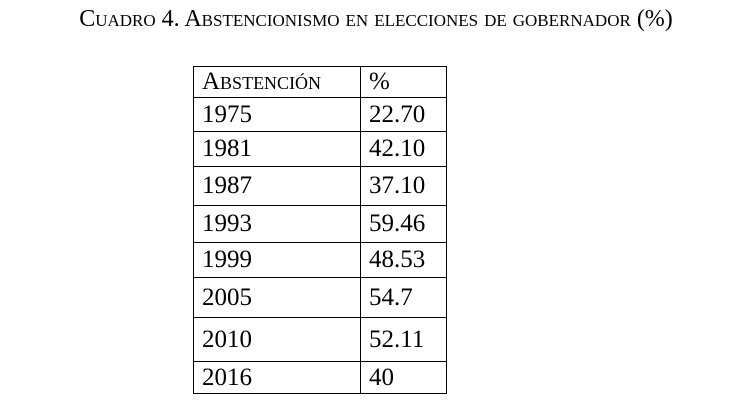 The image size is (752, 413). What do you see at coordinates (277, 114) in the screenshot?
I see `year-cell: 1975` at bounding box center [277, 114].